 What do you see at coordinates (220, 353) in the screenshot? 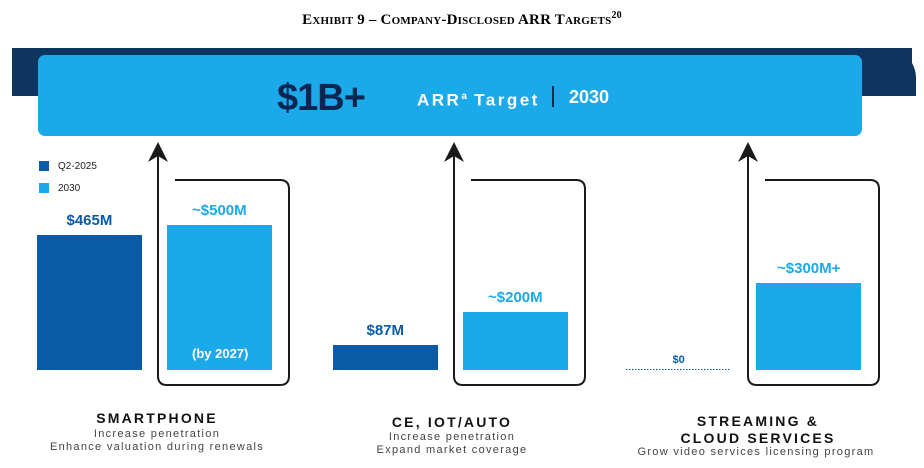
I see `annotation-by-2027: (by 2027)` at bounding box center [220, 353].